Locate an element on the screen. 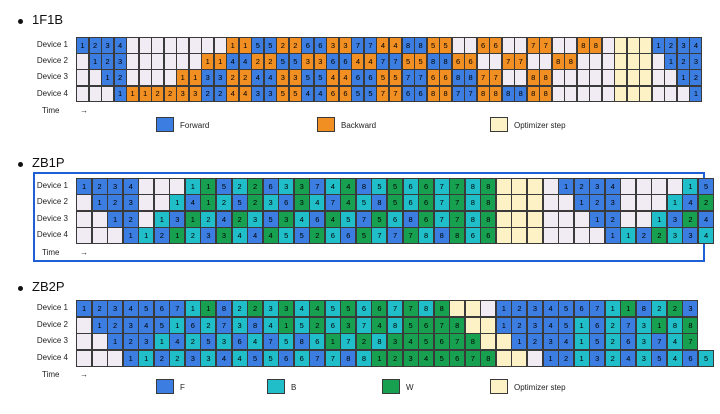  device-row-label: Device 4 is located at coordinates (52, 93).